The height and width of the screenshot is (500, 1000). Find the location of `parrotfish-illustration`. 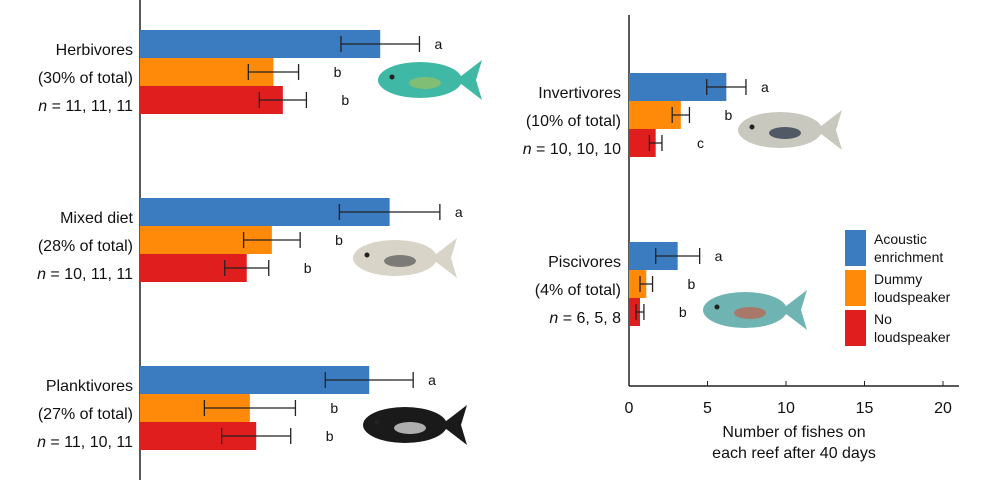

parrotfish-illustration is located at coordinates (430, 80).